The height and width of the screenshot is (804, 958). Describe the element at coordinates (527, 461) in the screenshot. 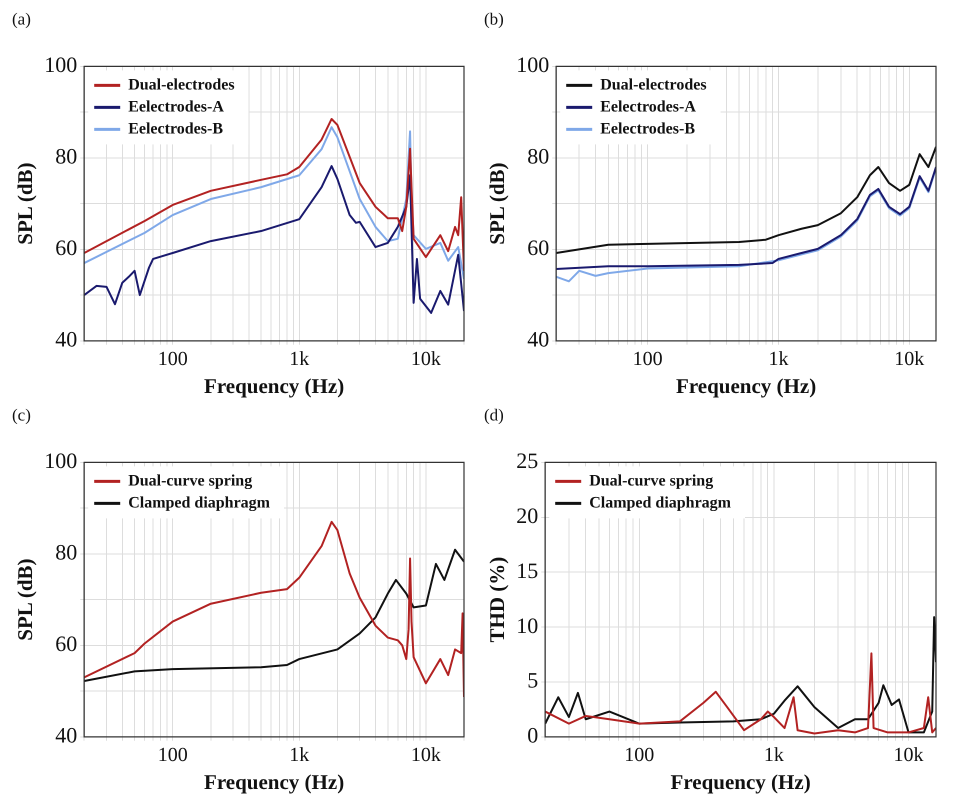

I see `y-tick-label: 25` at that location.